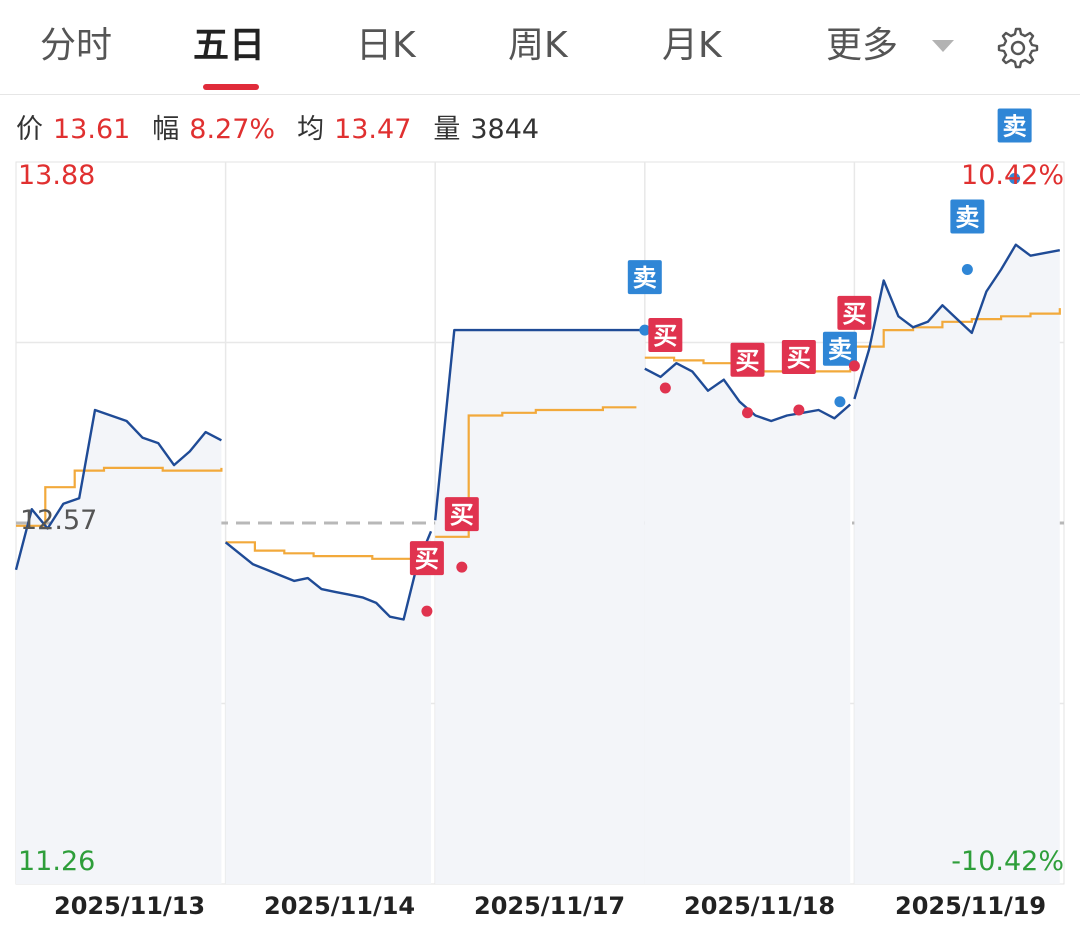 Image resolution: width=1080 pixels, height=937 pixels. Describe the element at coordinates (536, 472) in the screenshot. I see `avg-line-day3` at that location.